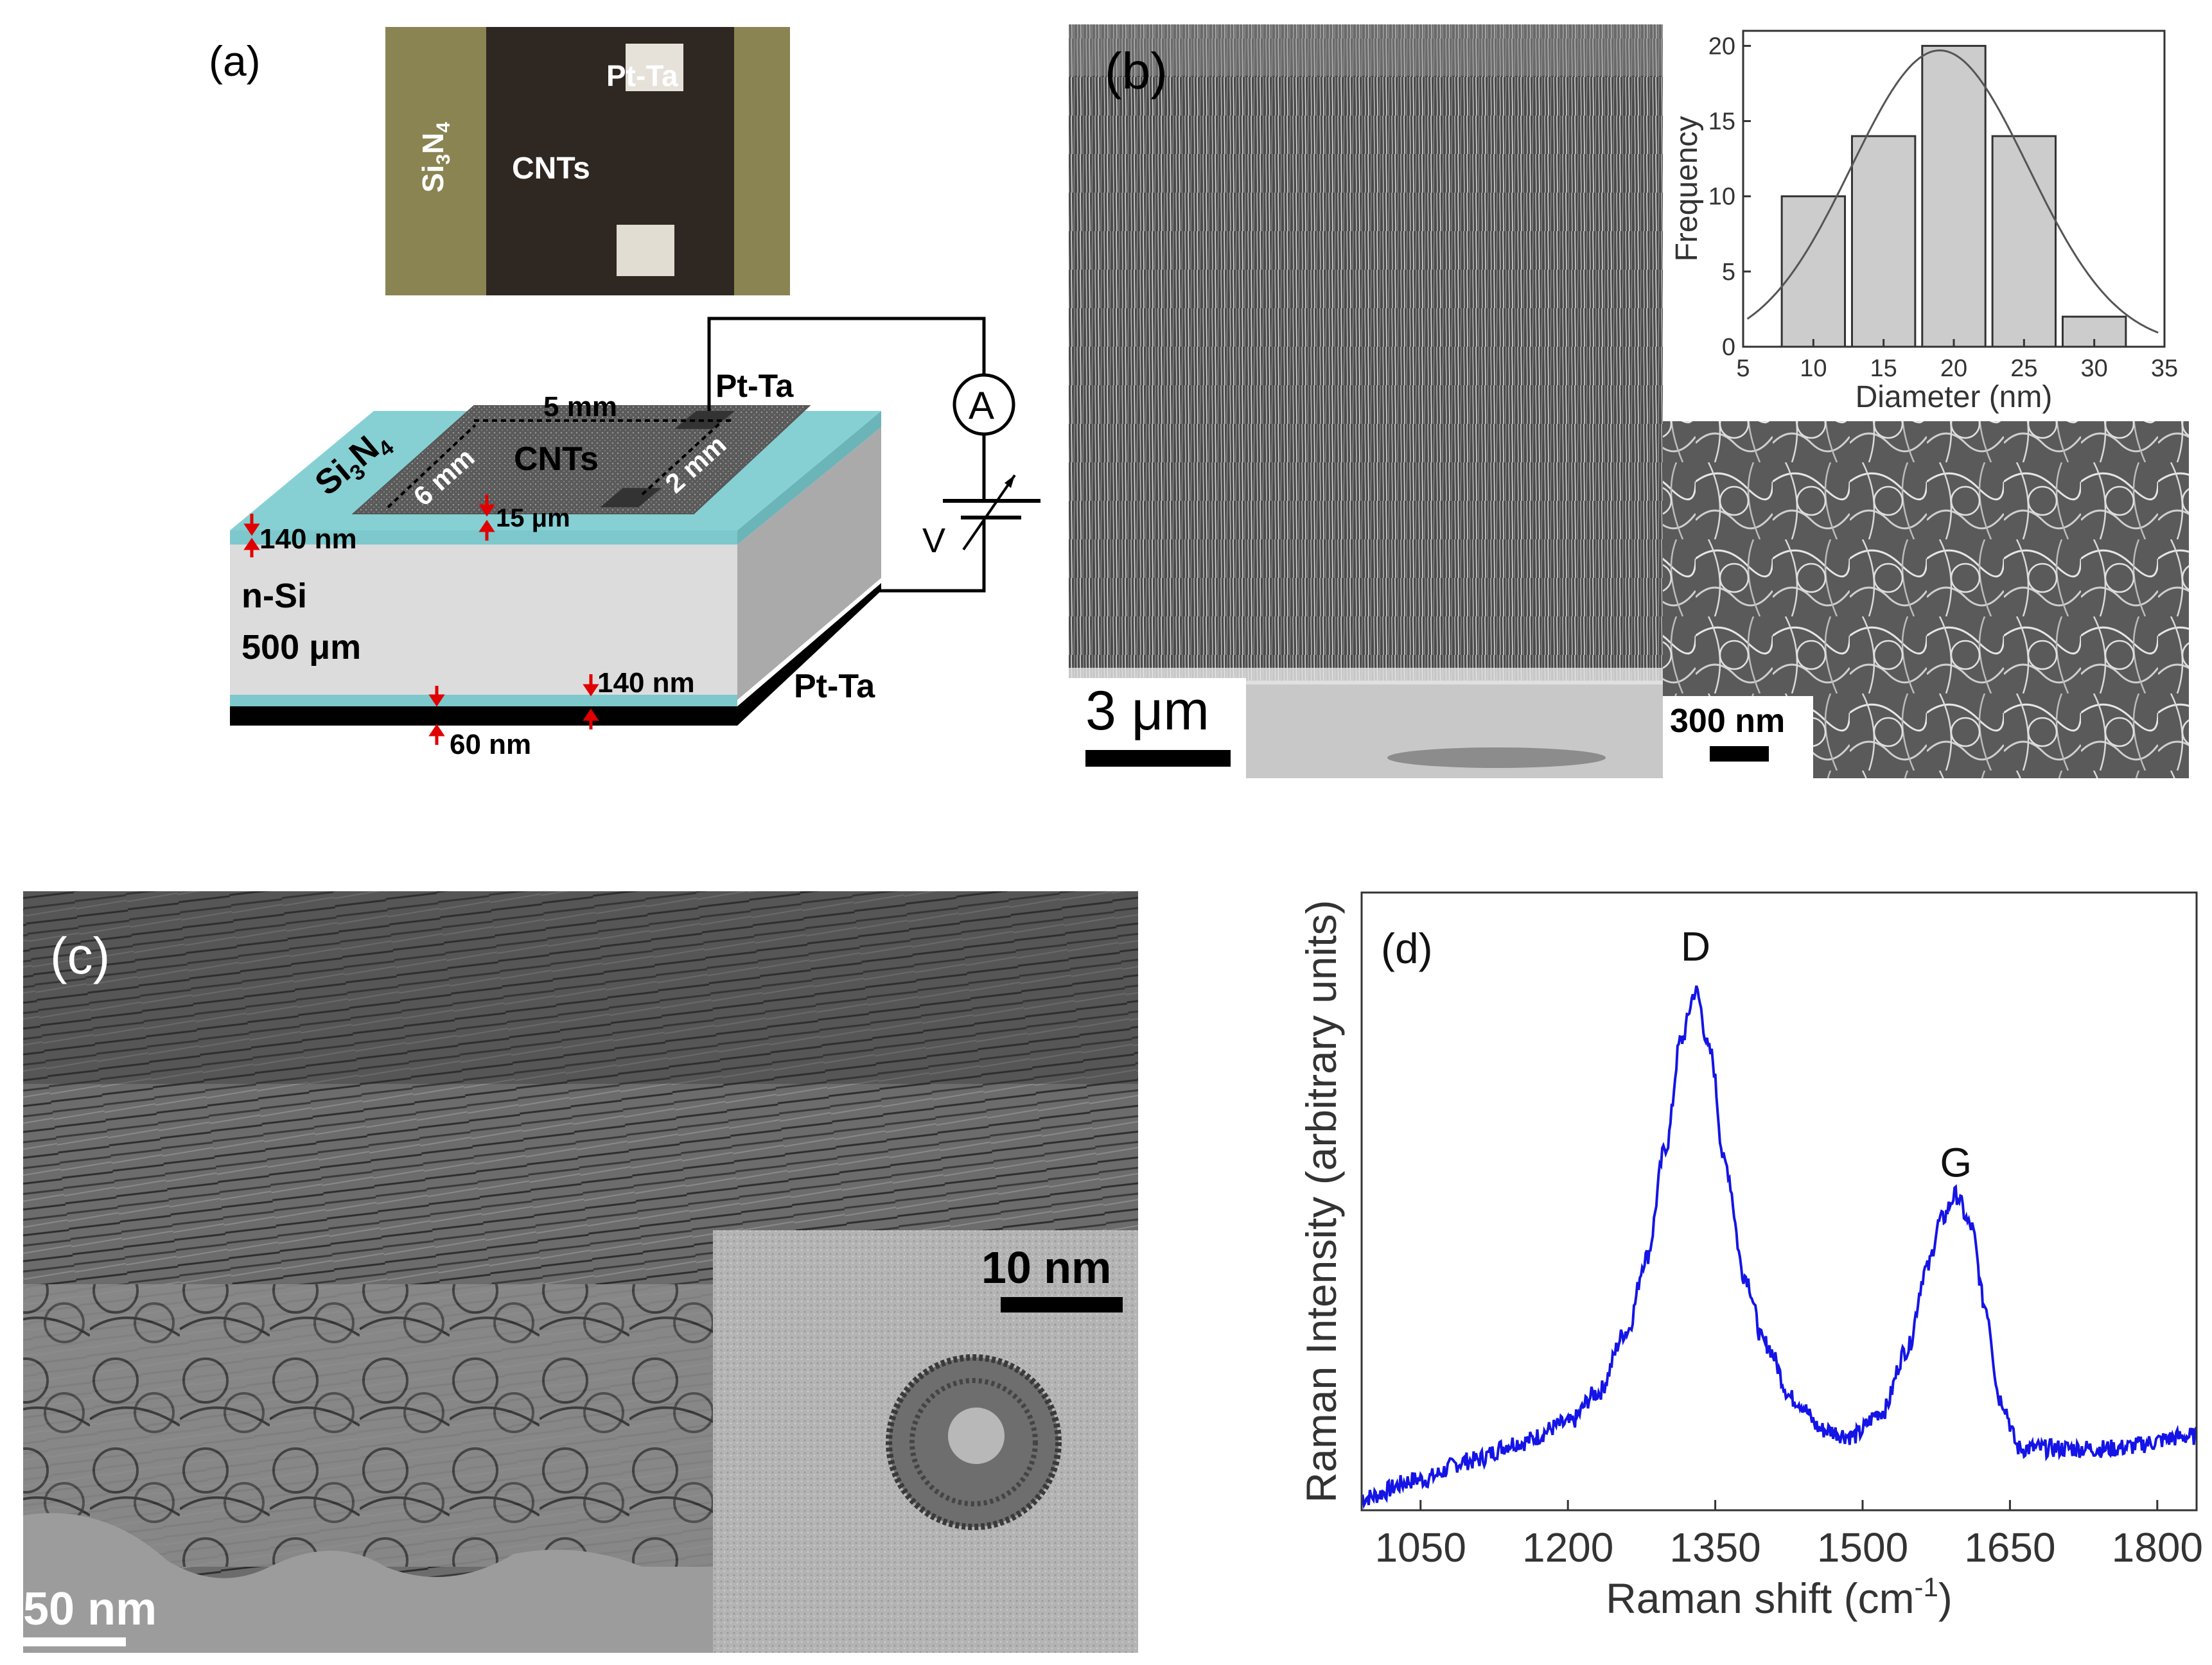 This screenshot has height=1665, width=2212. What do you see at coordinates (557, 459) in the screenshot?
I see `cnts-label: CNTs` at bounding box center [557, 459].